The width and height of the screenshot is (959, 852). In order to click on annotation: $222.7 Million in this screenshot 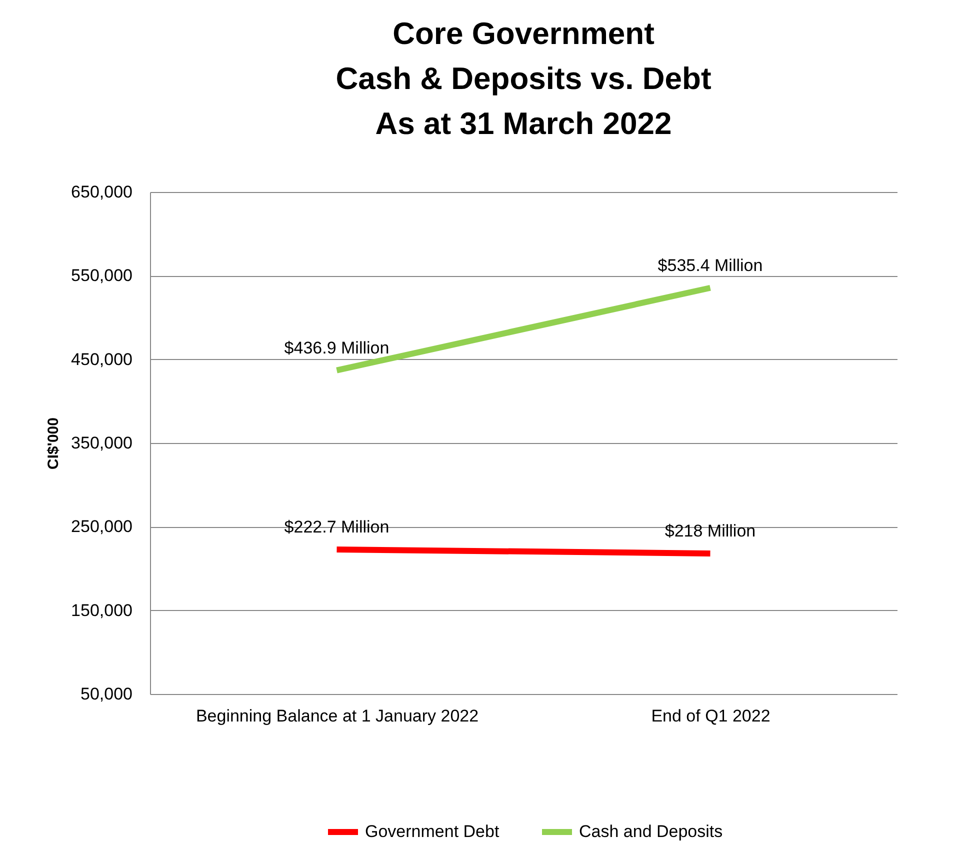, I will do `click(337, 527)`.